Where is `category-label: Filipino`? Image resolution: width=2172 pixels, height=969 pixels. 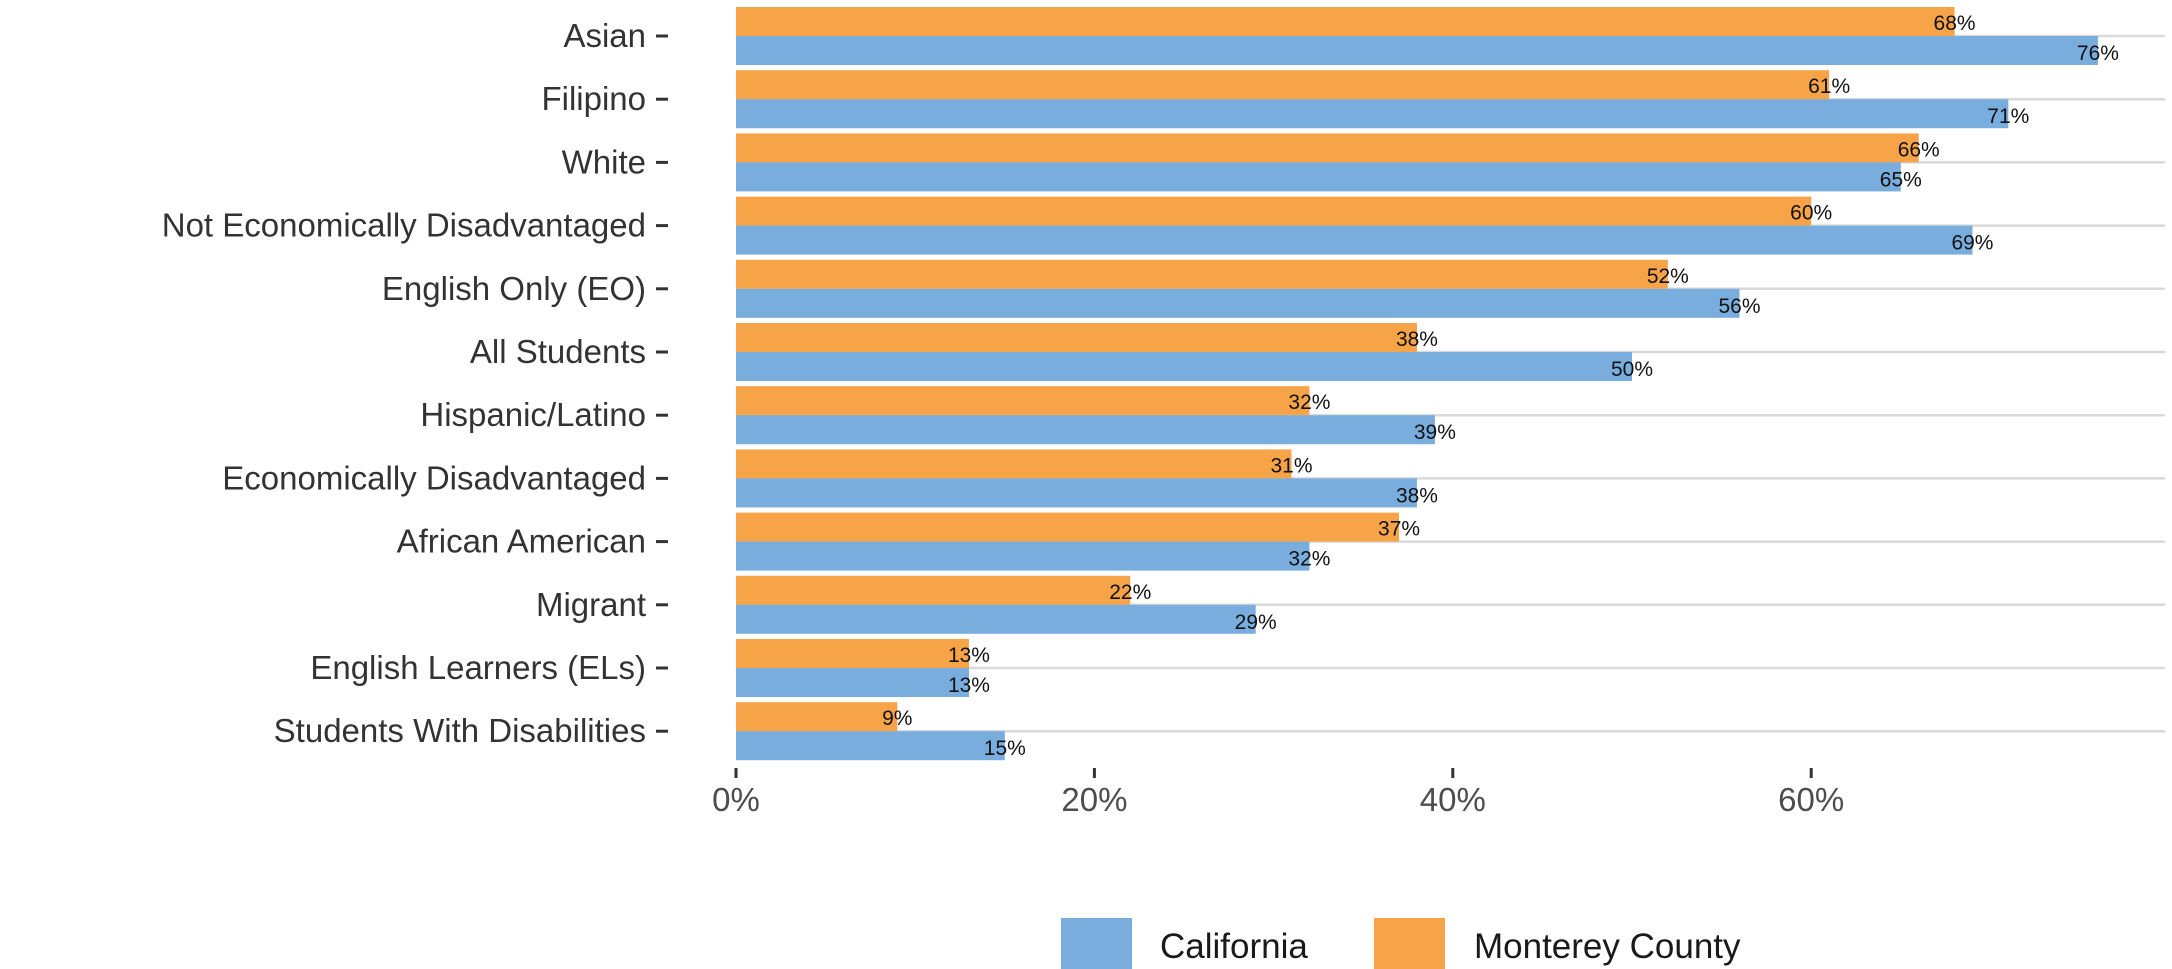
category-label: Filipino is located at coordinates (593, 98).